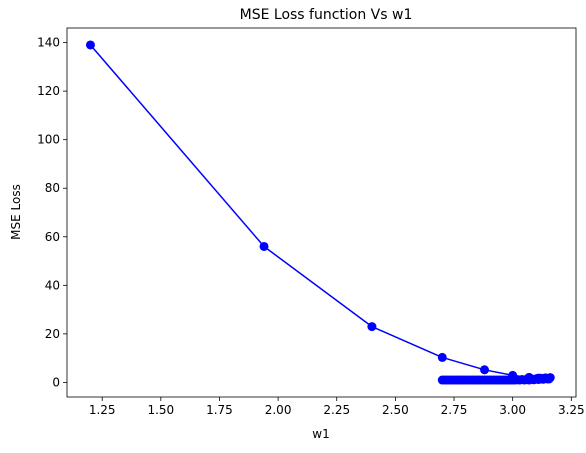 The image size is (586, 453). Describe the element at coordinates (52, 212) in the screenshot. I see `y-axis: 0 20 40 60 80 100 120 140` at that location.